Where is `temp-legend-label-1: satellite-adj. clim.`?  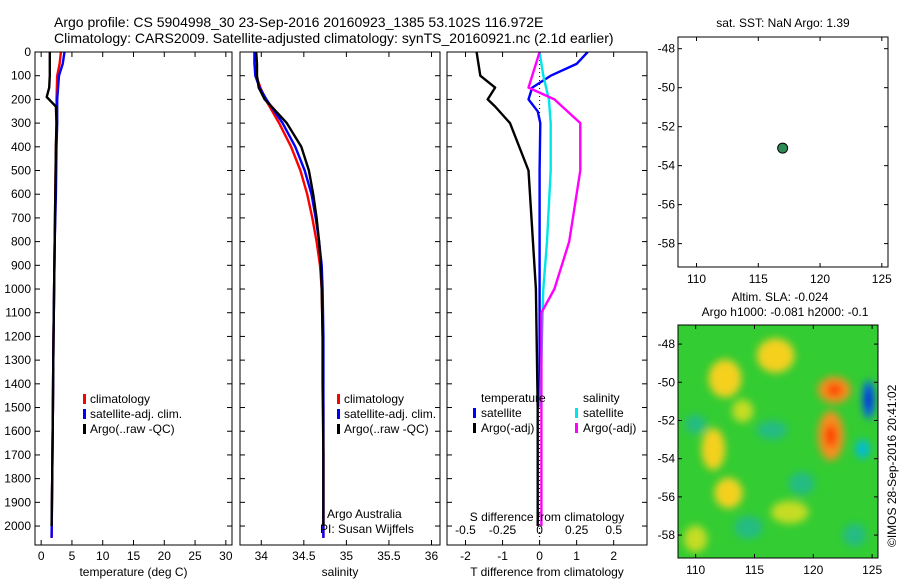
temp-legend-label-1: satellite-adj. clim. is located at coordinates (136, 414).